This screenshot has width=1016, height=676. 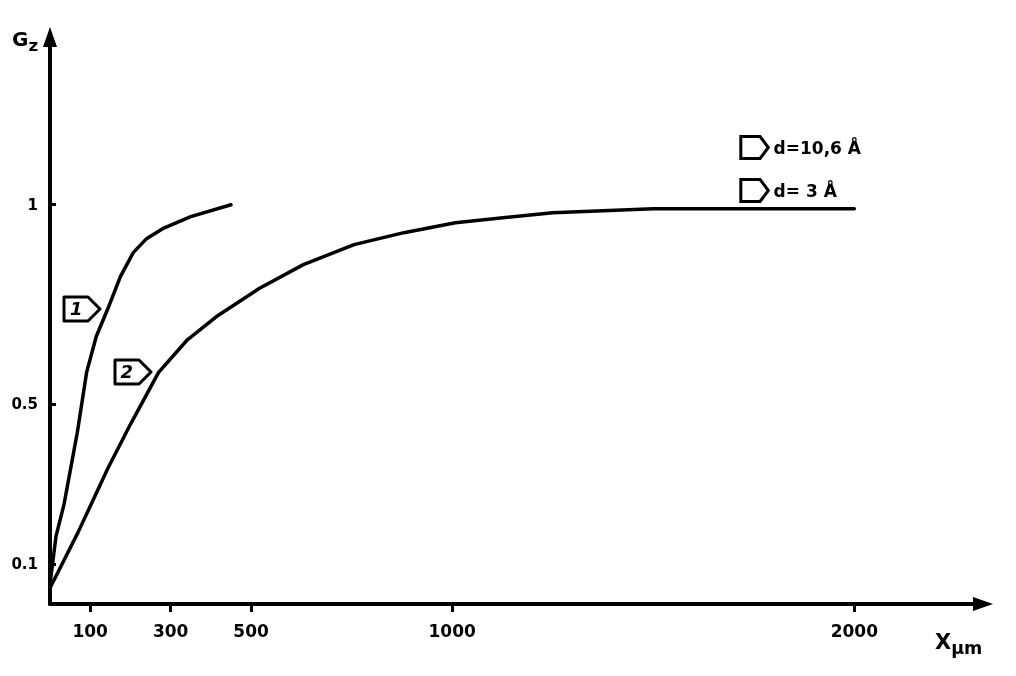 I want to click on x-tick-label: 100, so click(x=90, y=630).